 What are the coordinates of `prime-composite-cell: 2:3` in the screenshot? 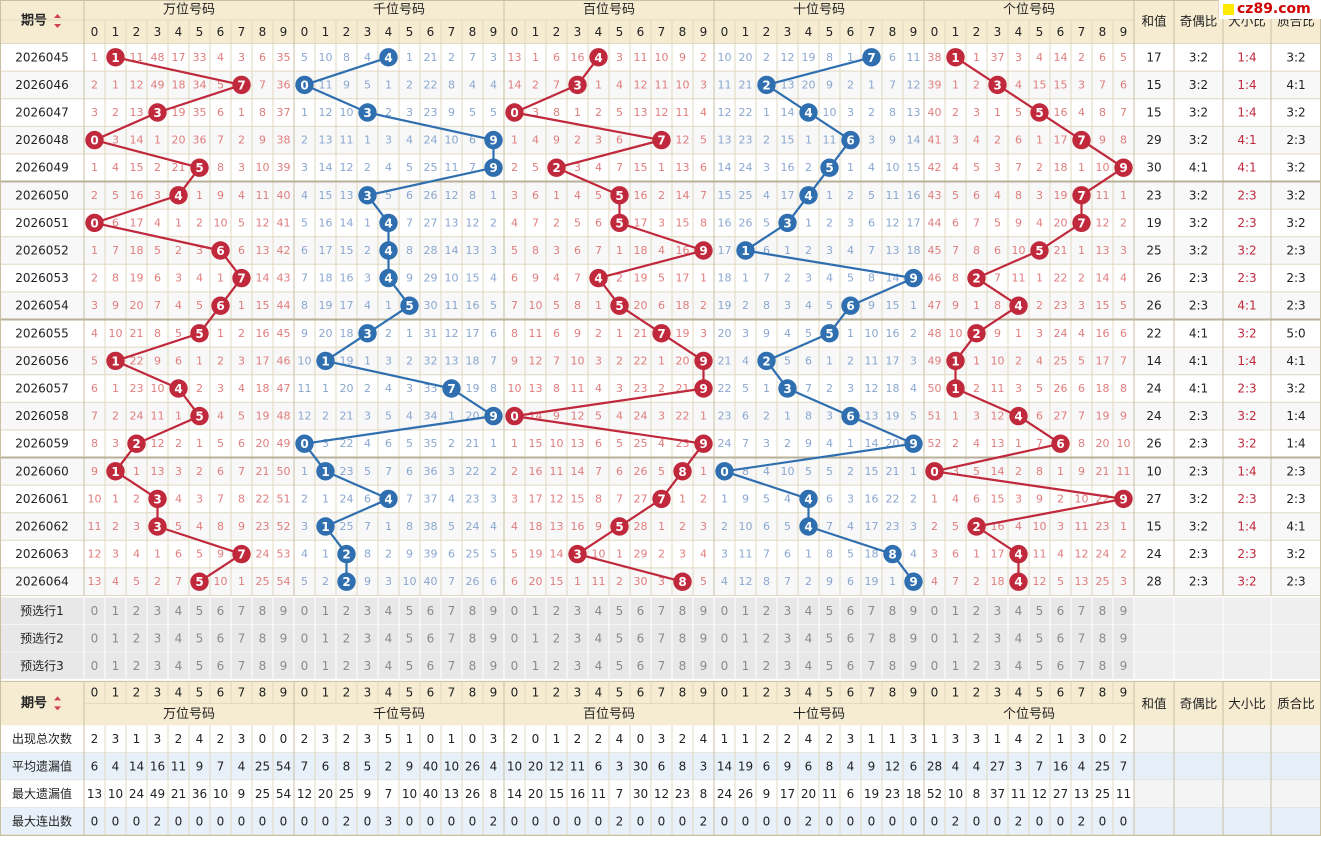 It's located at (1295, 306).